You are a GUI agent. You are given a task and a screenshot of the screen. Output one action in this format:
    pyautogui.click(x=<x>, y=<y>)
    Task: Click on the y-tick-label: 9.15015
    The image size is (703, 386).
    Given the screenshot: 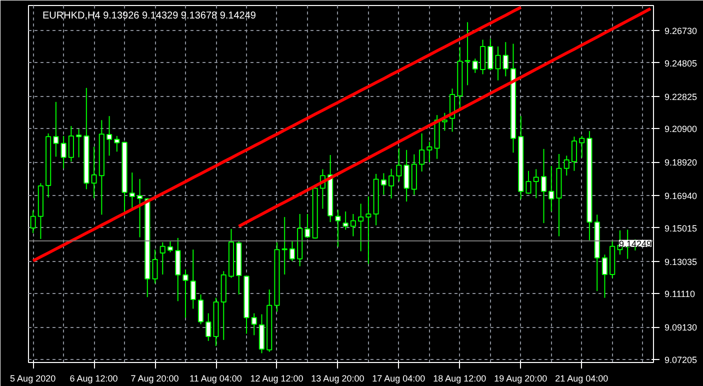 What is the action you would take?
    pyautogui.click(x=681, y=228)
    